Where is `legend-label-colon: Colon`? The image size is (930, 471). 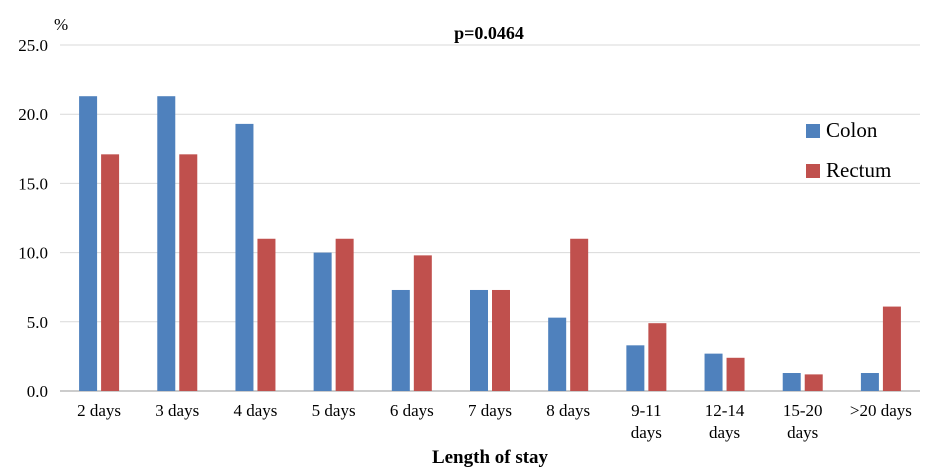
legend-label-colon: Colon is located at coordinates (852, 130).